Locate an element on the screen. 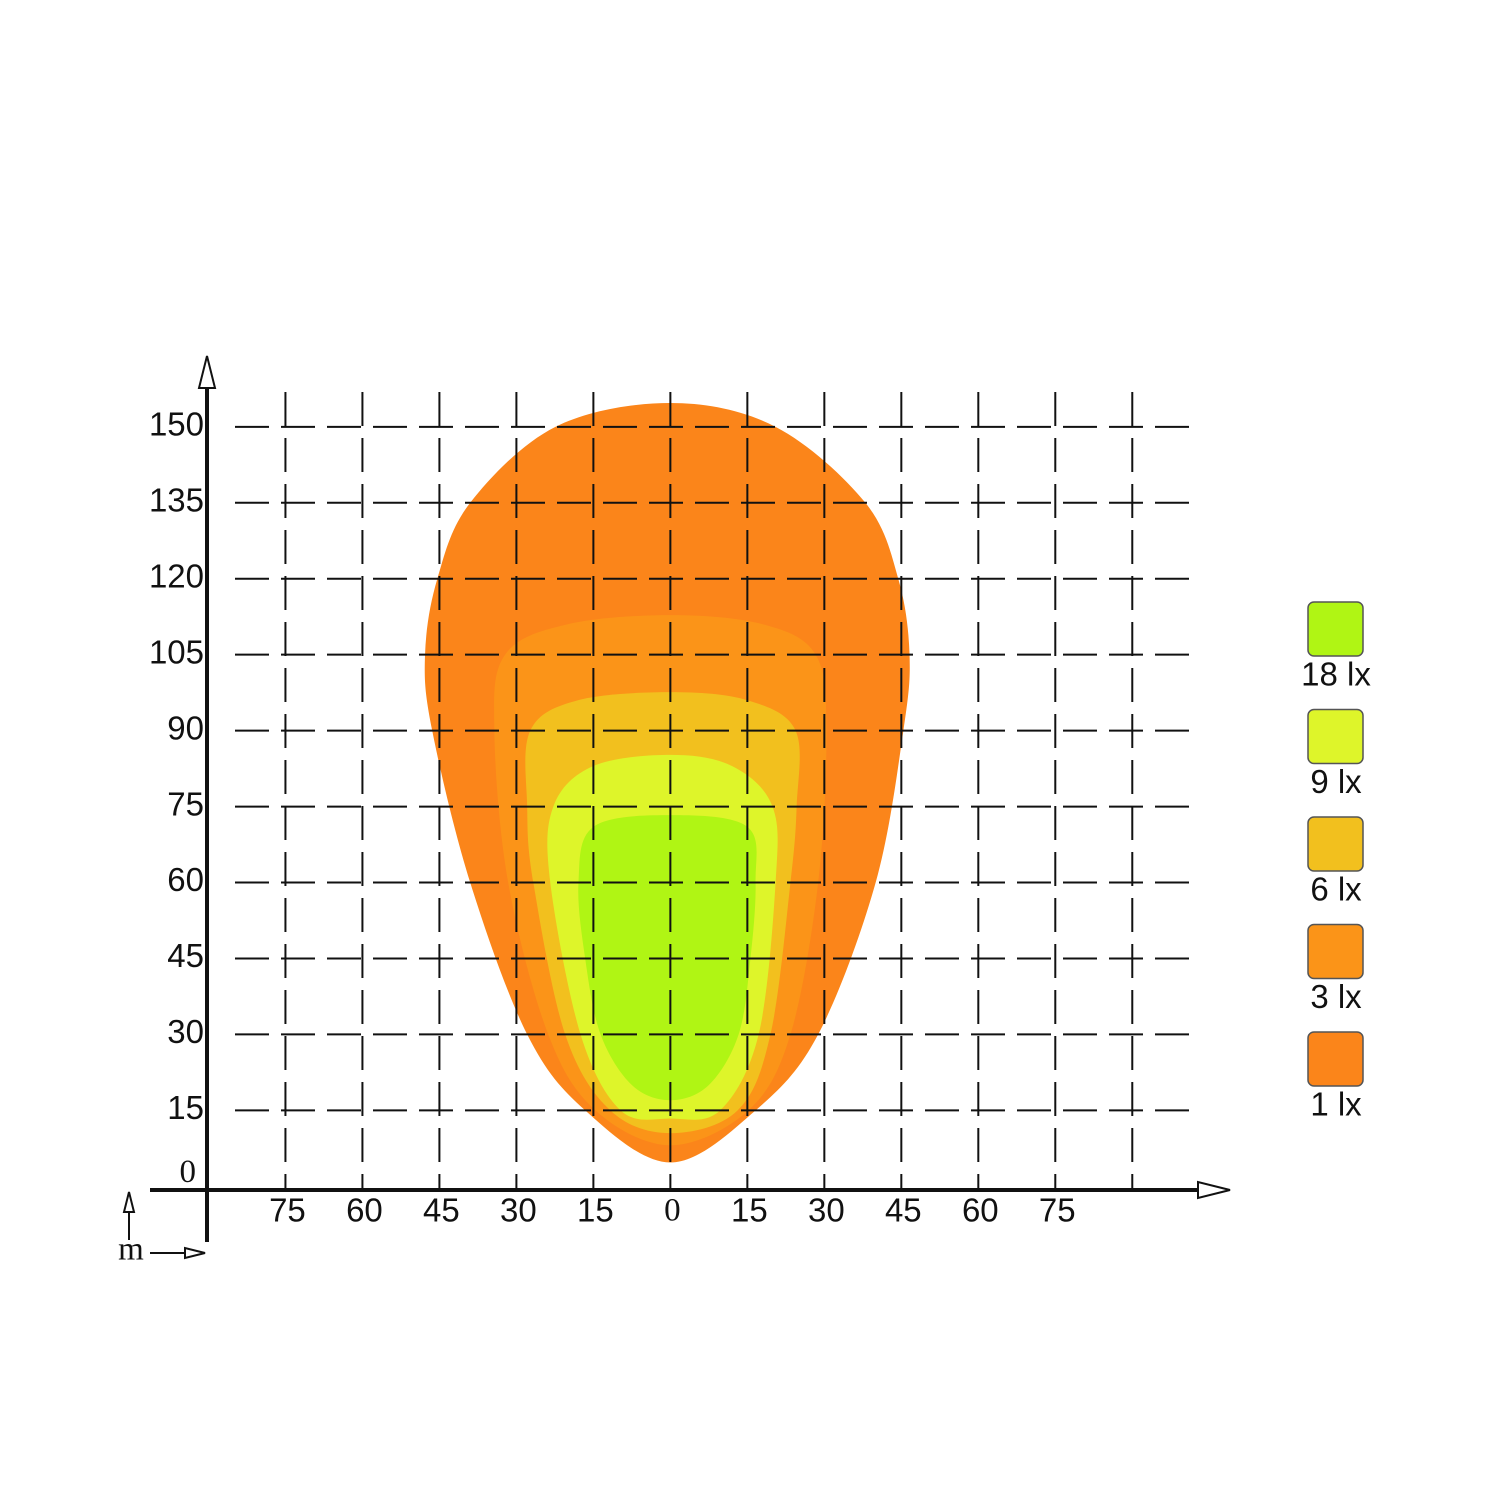  unit-arrow-right-head is located at coordinates (195, 1253).